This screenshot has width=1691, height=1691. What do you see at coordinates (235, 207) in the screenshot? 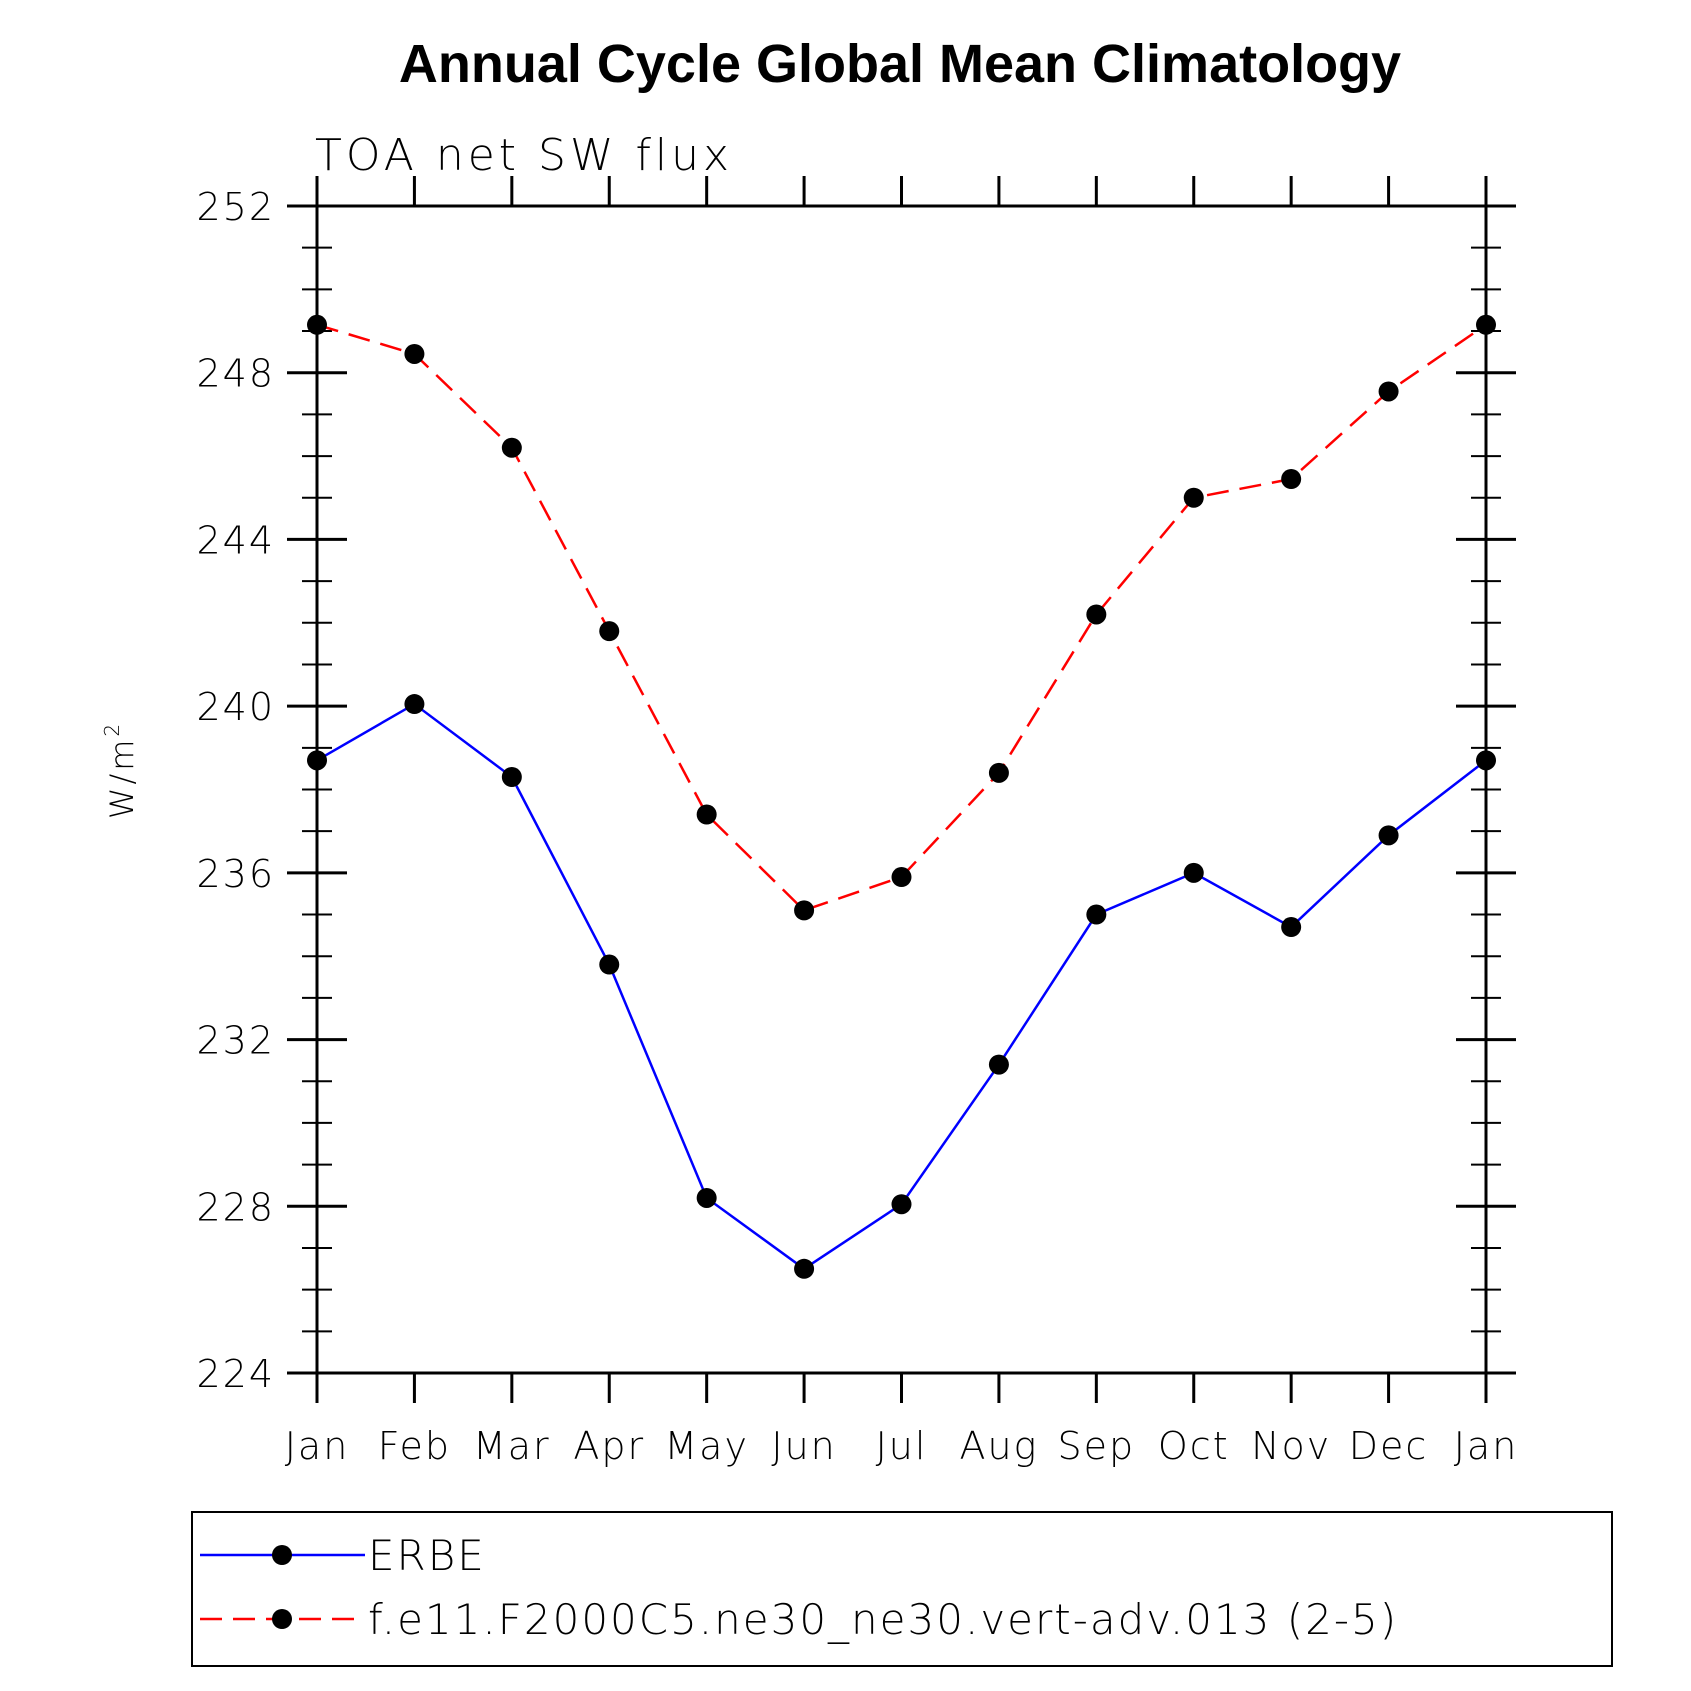
I see `y-tick-label: 252` at bounding box center [235, 207].